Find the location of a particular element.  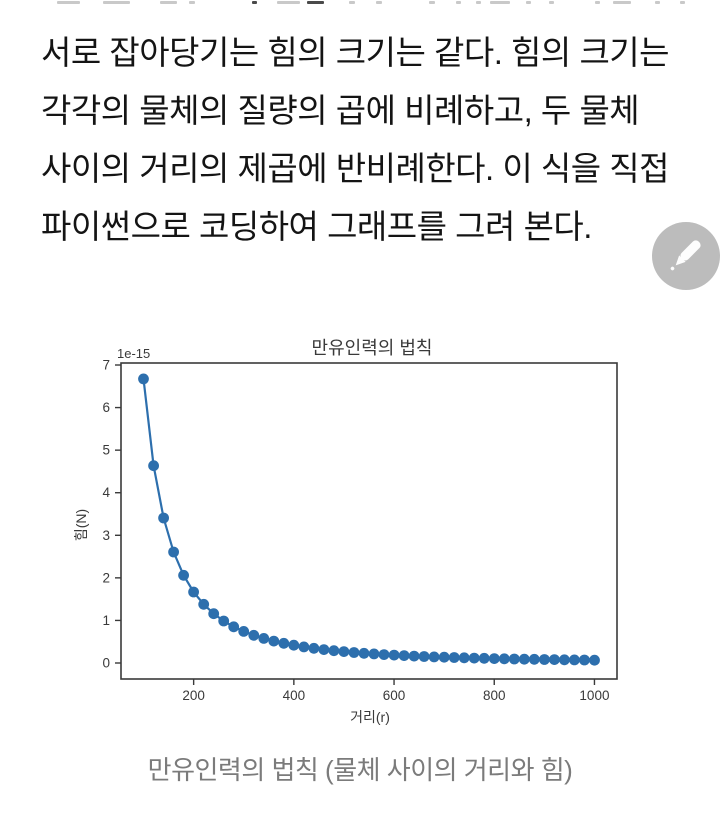

x-tick-label: 200 is located at coordinates (193, 695).